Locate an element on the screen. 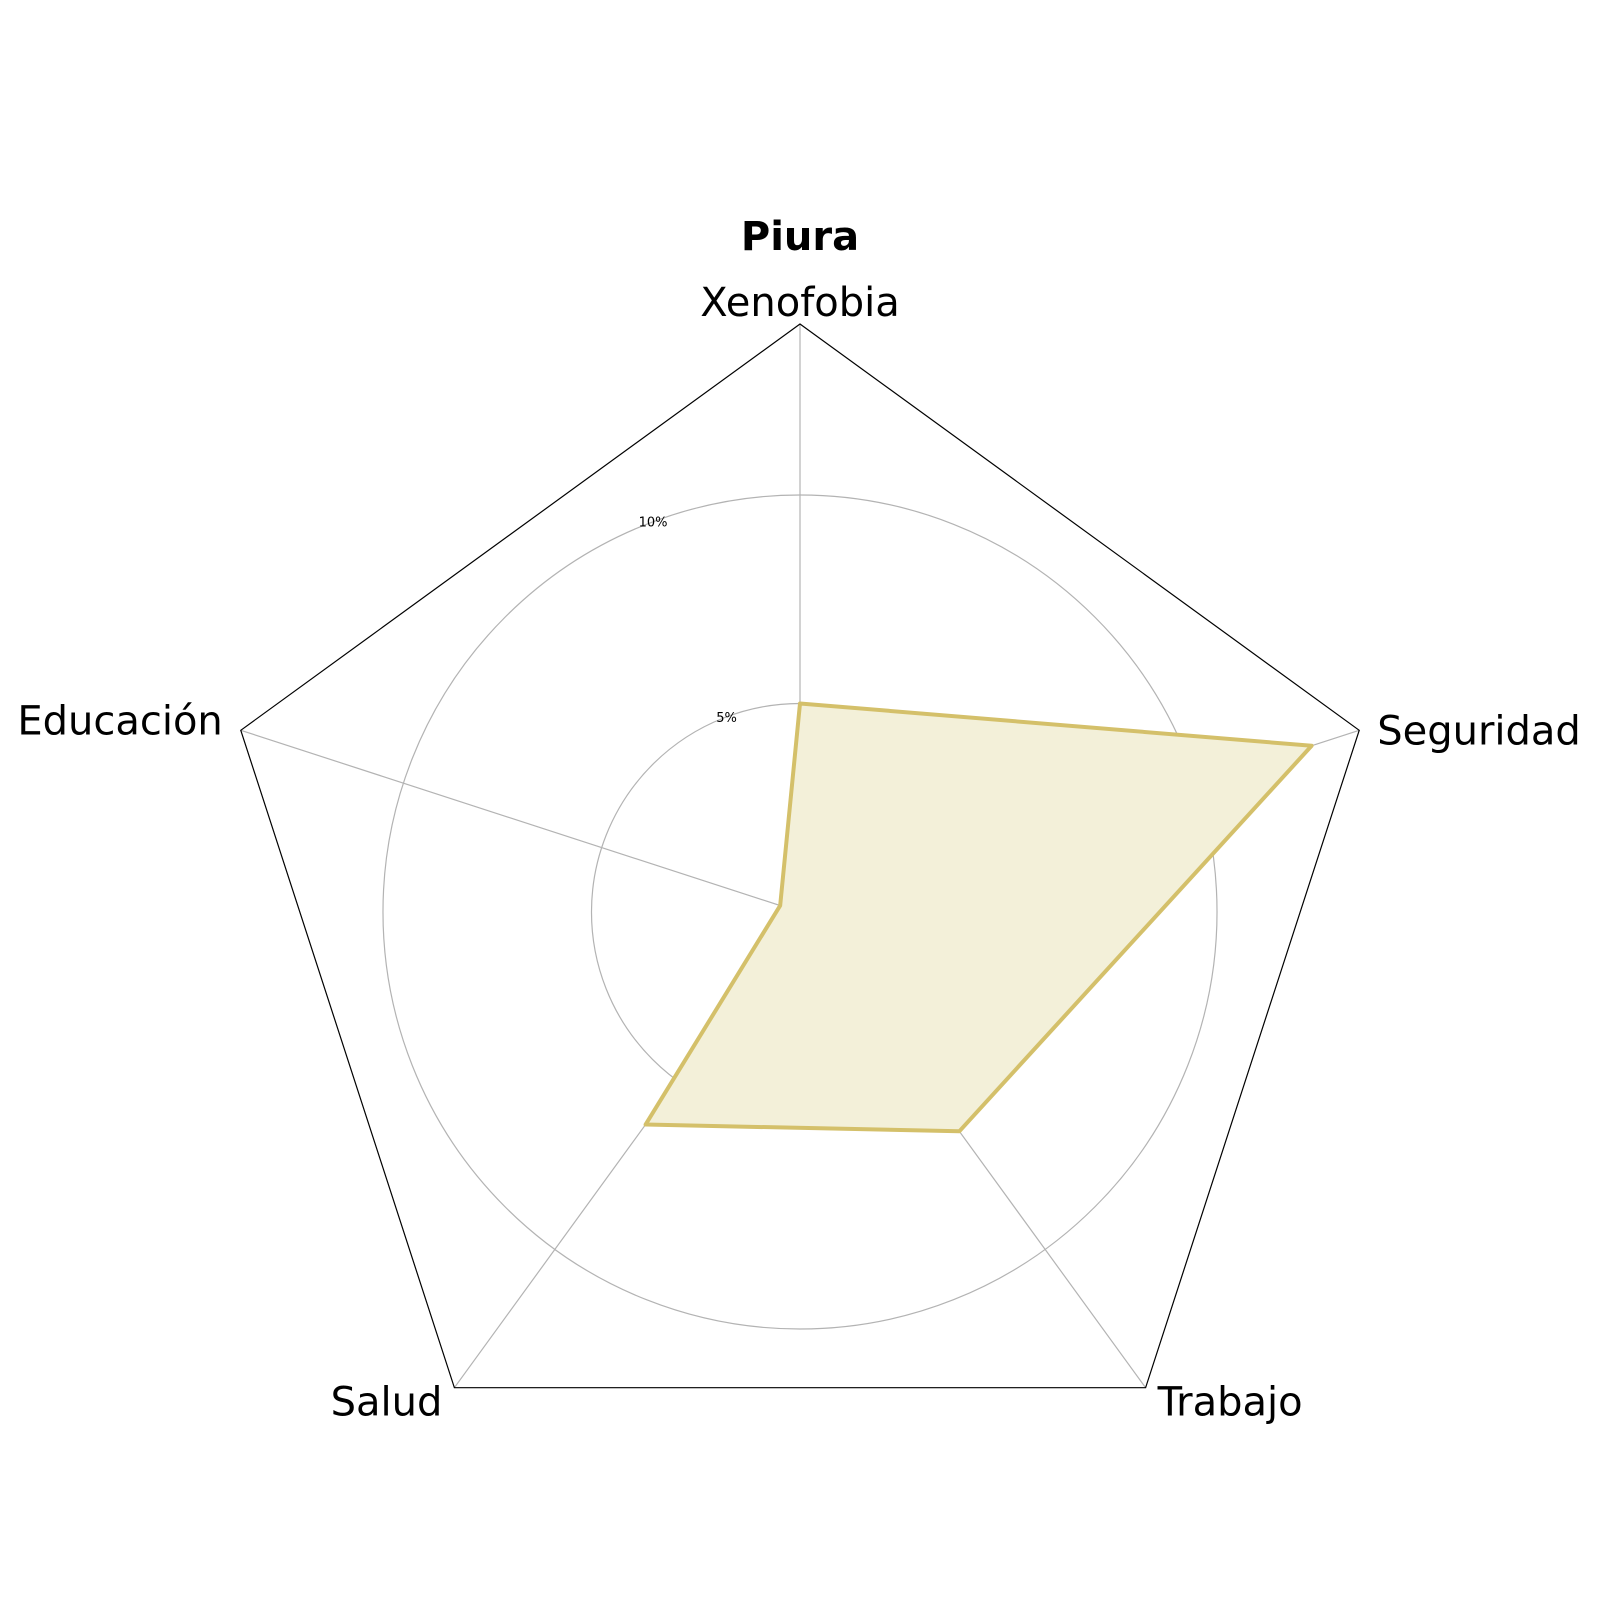  series-layer is located at coordinates (978, 917).